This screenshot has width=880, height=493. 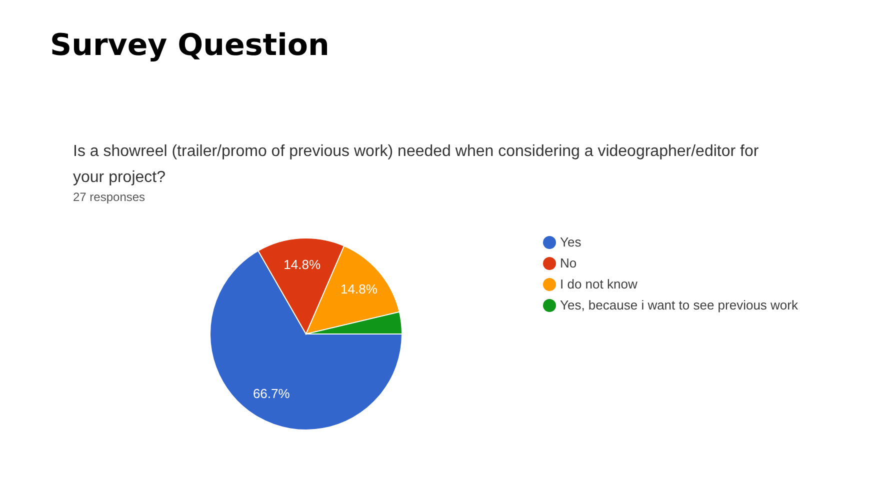 I want to click on legend-label: No, so click(x=568, y=263).